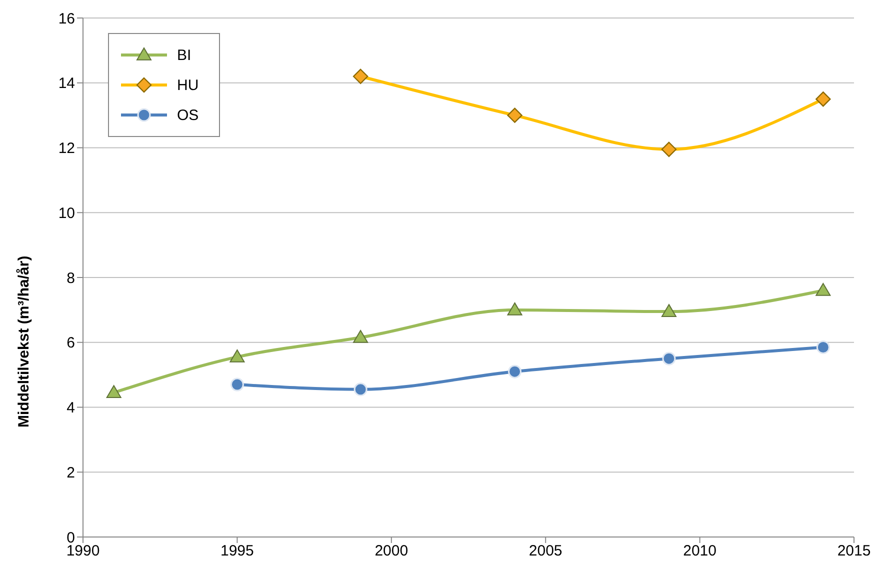  Describe the element at coordinates (188, 85) in the screenshot. I see `legend-label: HU` at that location.